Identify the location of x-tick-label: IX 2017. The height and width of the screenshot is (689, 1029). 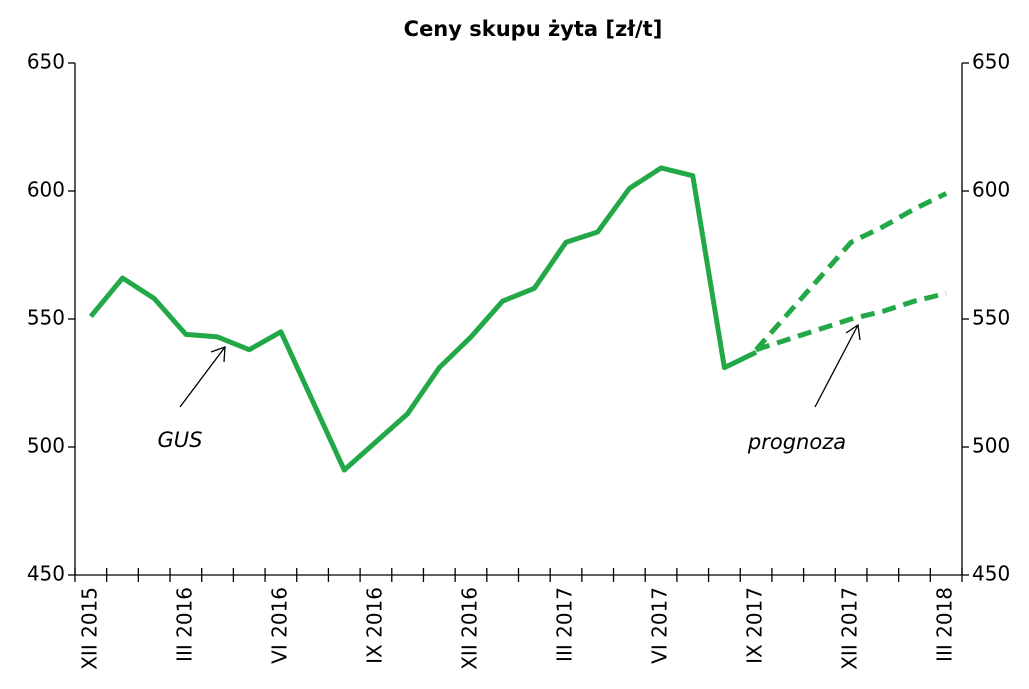
(755, 625).